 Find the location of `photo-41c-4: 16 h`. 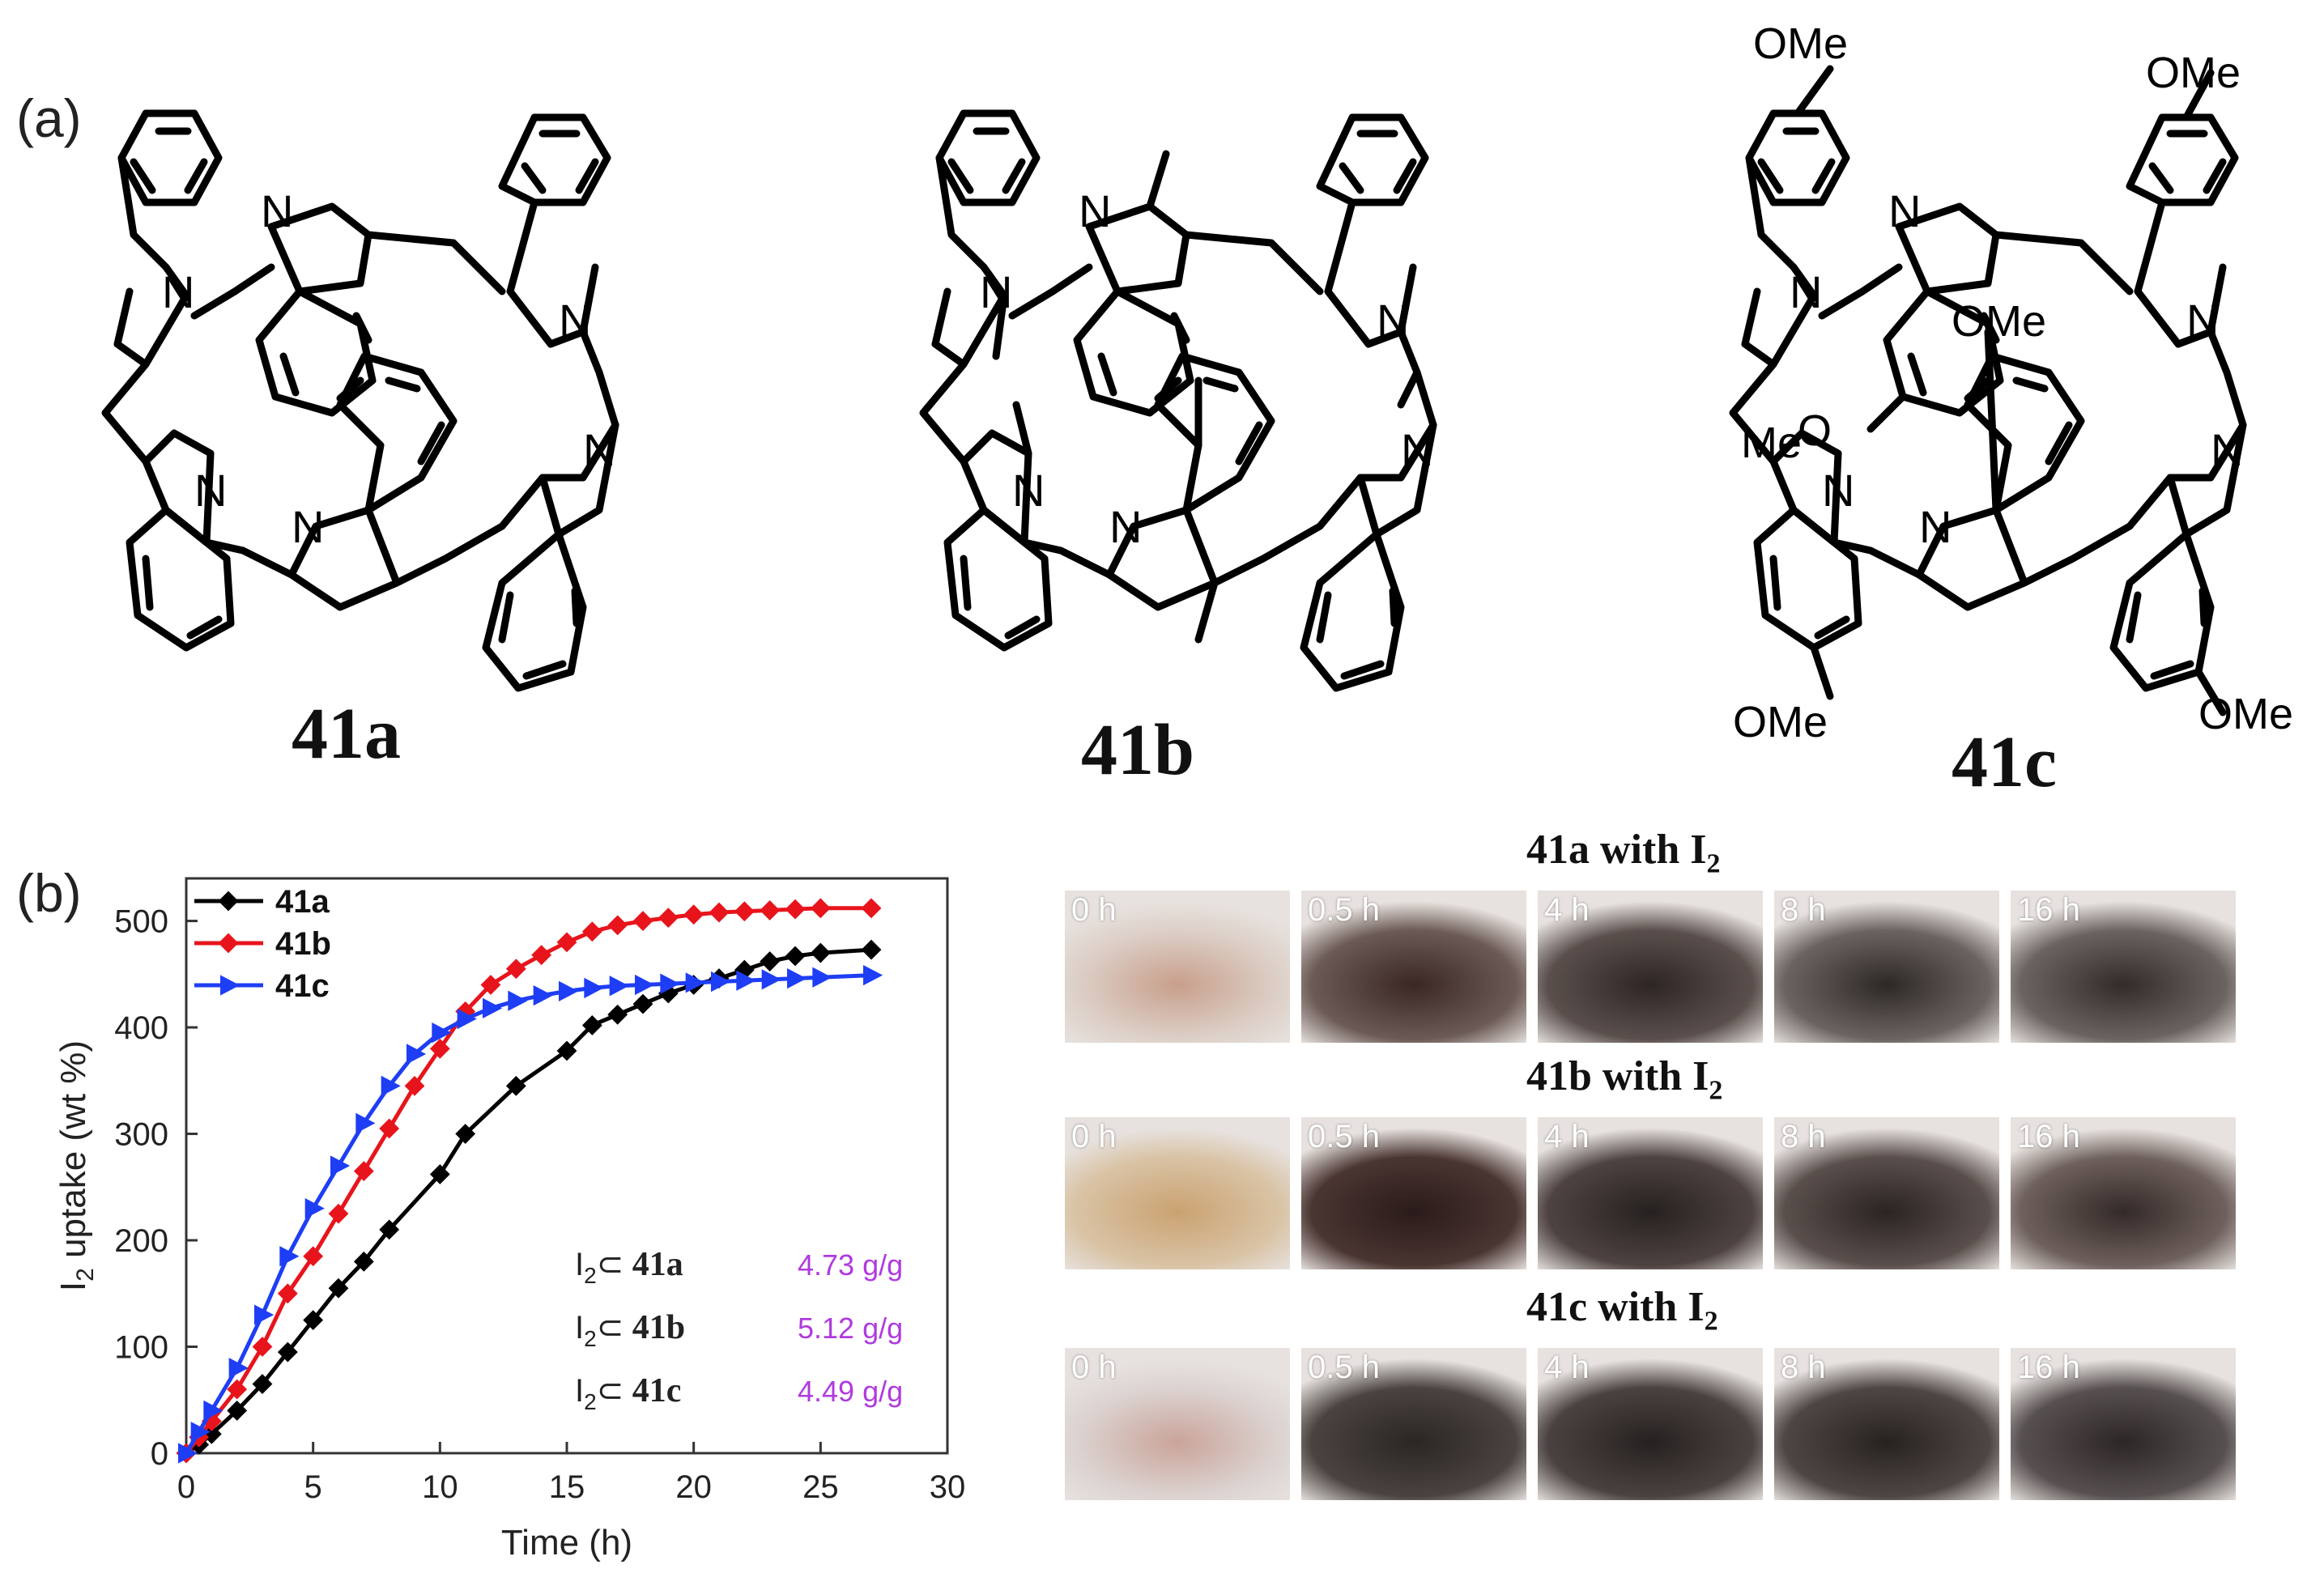

photo-41c-4: 16 h is located at coordinates (2123, 1424).